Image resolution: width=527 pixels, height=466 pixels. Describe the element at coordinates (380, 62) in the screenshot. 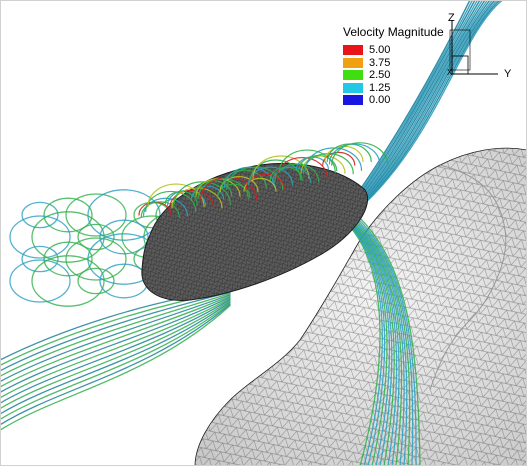

I see `legend-label: 3.75` at that location.